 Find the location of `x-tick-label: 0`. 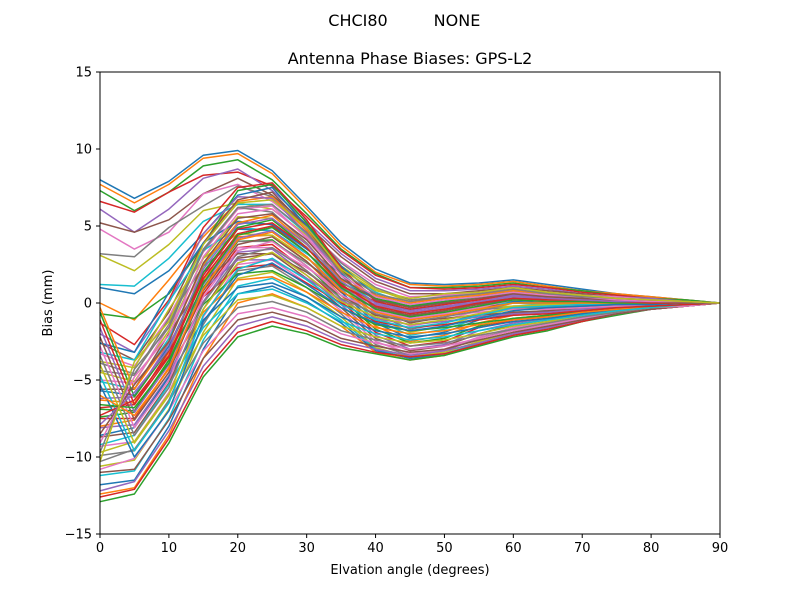

x-tick-label: 0 is located at coordinates (100, 548).